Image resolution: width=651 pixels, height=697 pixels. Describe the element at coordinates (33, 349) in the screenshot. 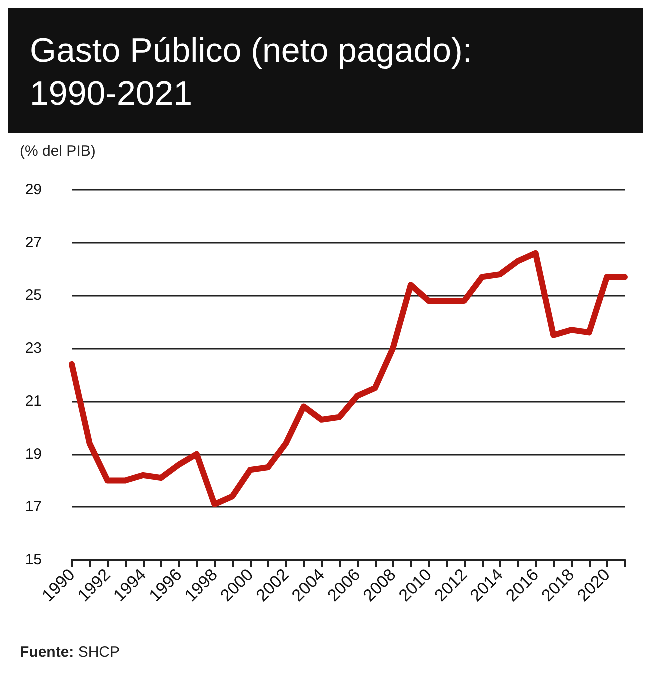

I see `y-tick-label: 23` at that location.